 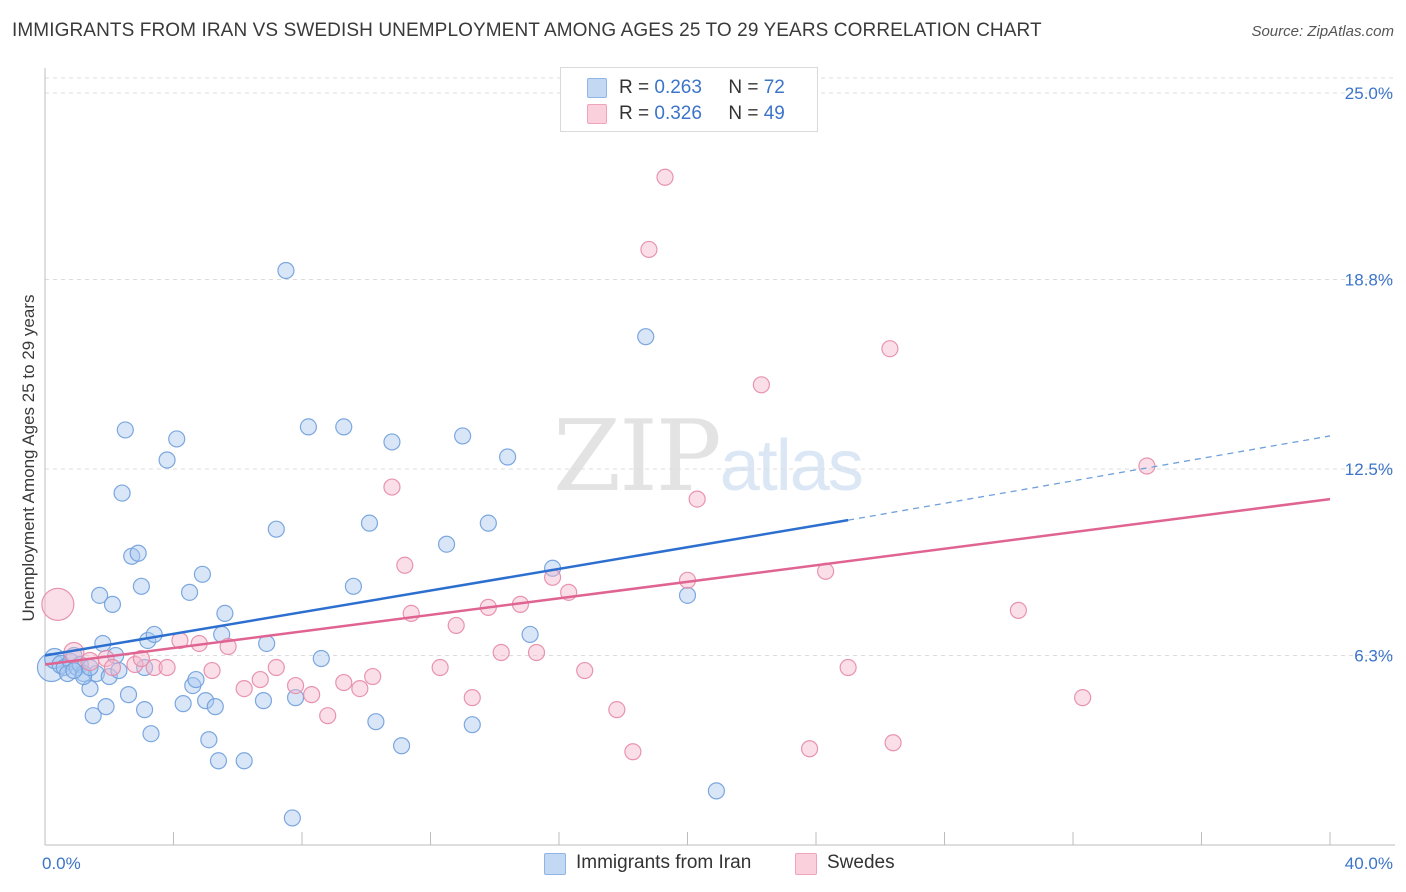 What do you see at coordinates (1322, 31) in the screenshot?
I see `source-label: Source: ZipAtlas.com` at bounding box center [1322, 31].